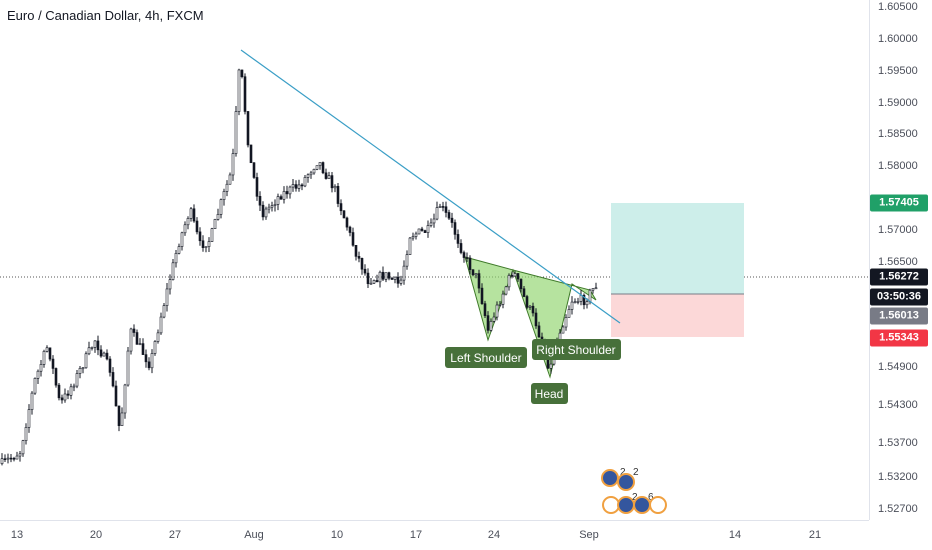 The height and width of the screenshot is (550, 932). I want to click on price-tick: 1.57000, so click(898, 230).